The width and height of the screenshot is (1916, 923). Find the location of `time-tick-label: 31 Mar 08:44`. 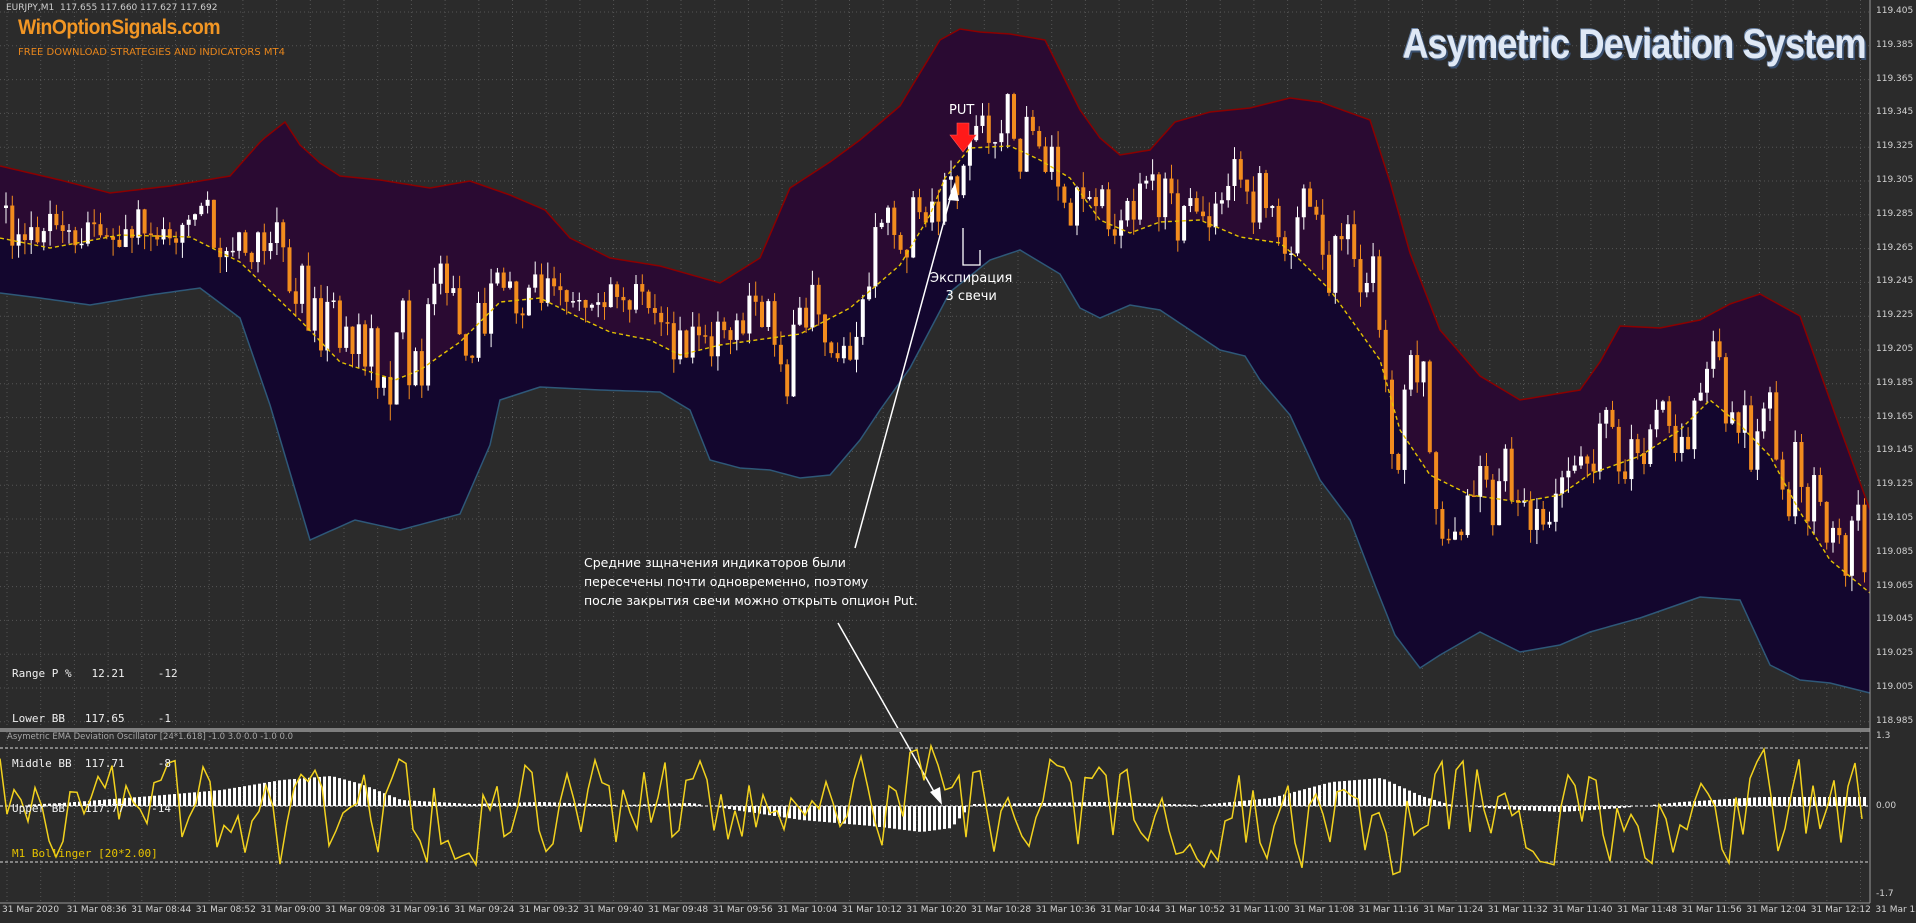

time-tick-label: 31 Mar 08:44 is located at coordinates (161, 910).